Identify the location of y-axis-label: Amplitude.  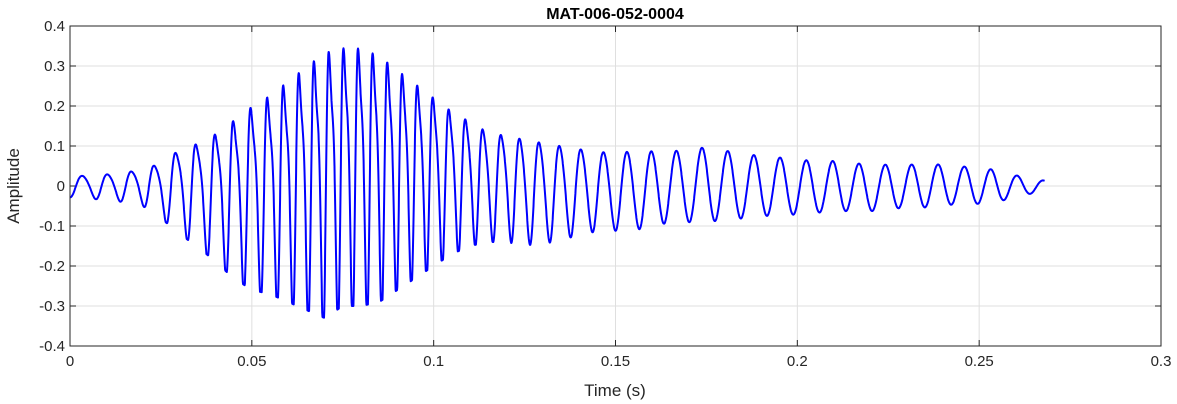
(13, 186).